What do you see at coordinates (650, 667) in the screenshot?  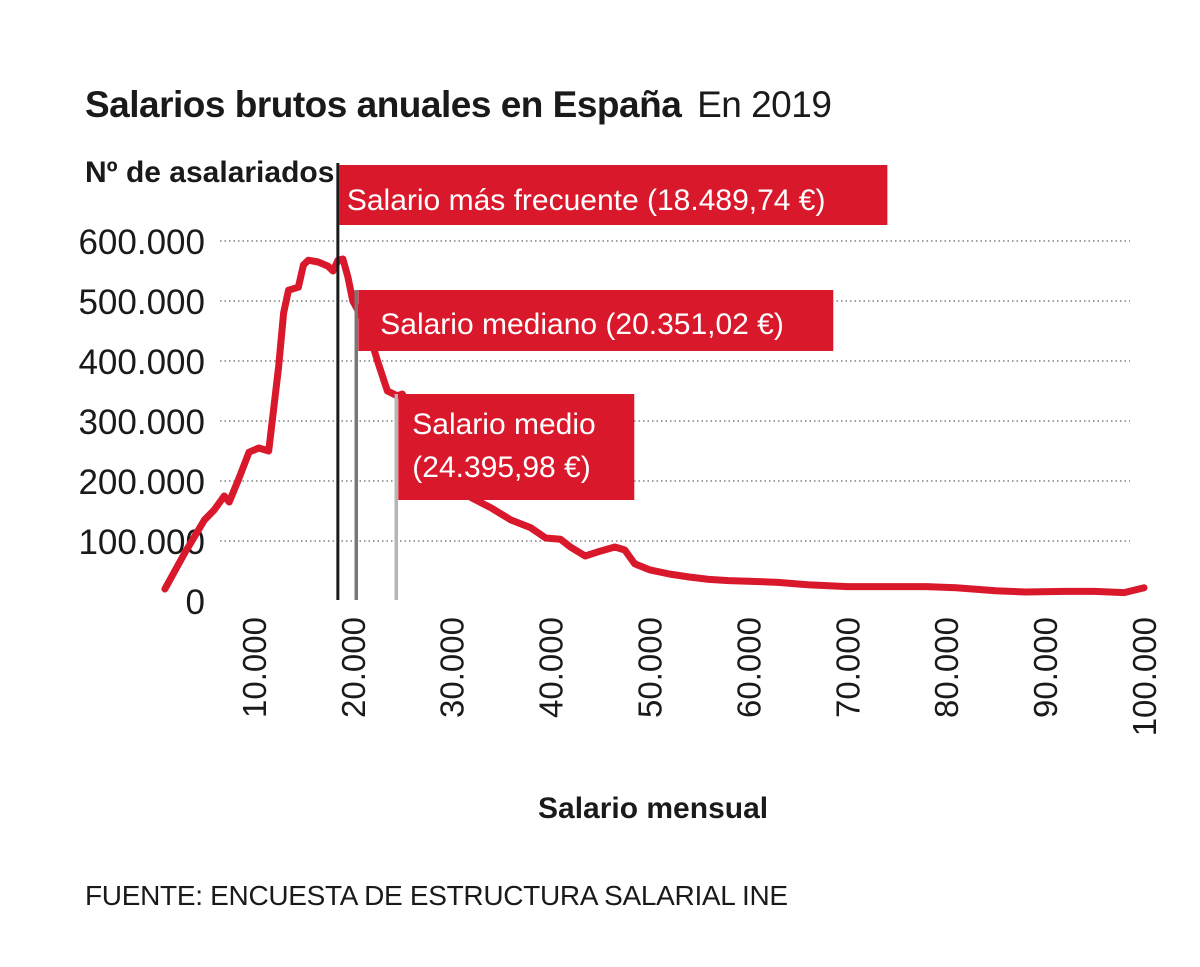 I see `x-tick-label: 50.000` at bounding box center [650, 667].